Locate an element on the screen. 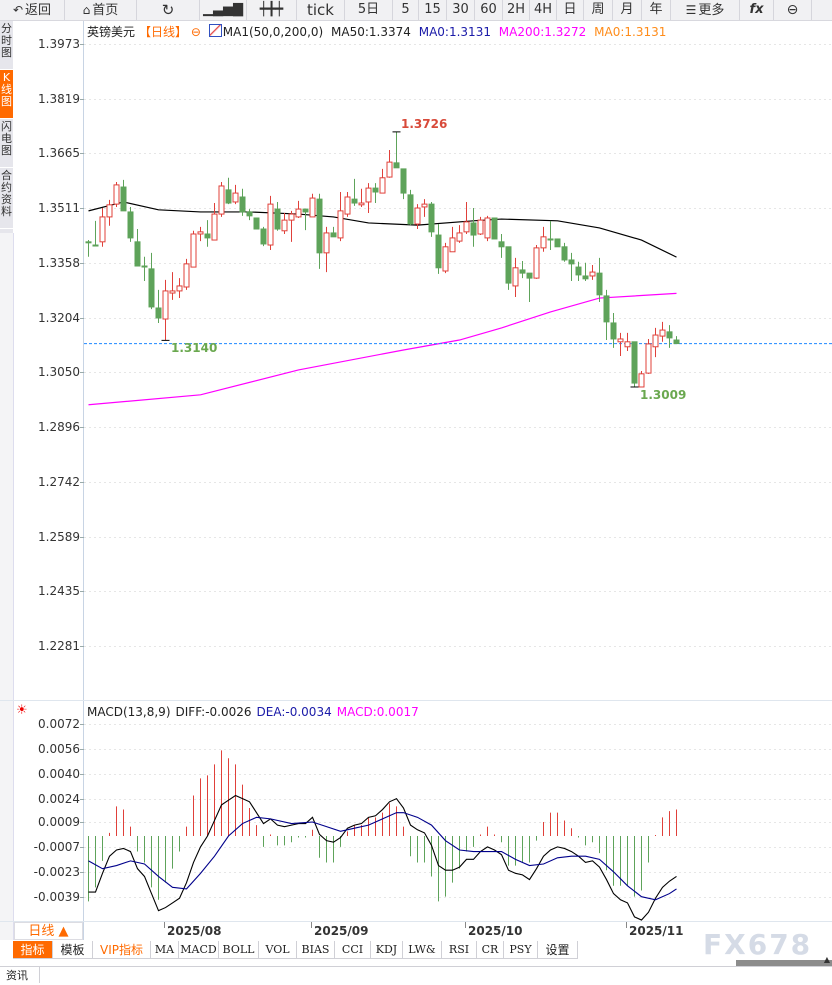 The image size is (832, 985). high-annotation: 1.3726 is located at coordinates (424, 124).